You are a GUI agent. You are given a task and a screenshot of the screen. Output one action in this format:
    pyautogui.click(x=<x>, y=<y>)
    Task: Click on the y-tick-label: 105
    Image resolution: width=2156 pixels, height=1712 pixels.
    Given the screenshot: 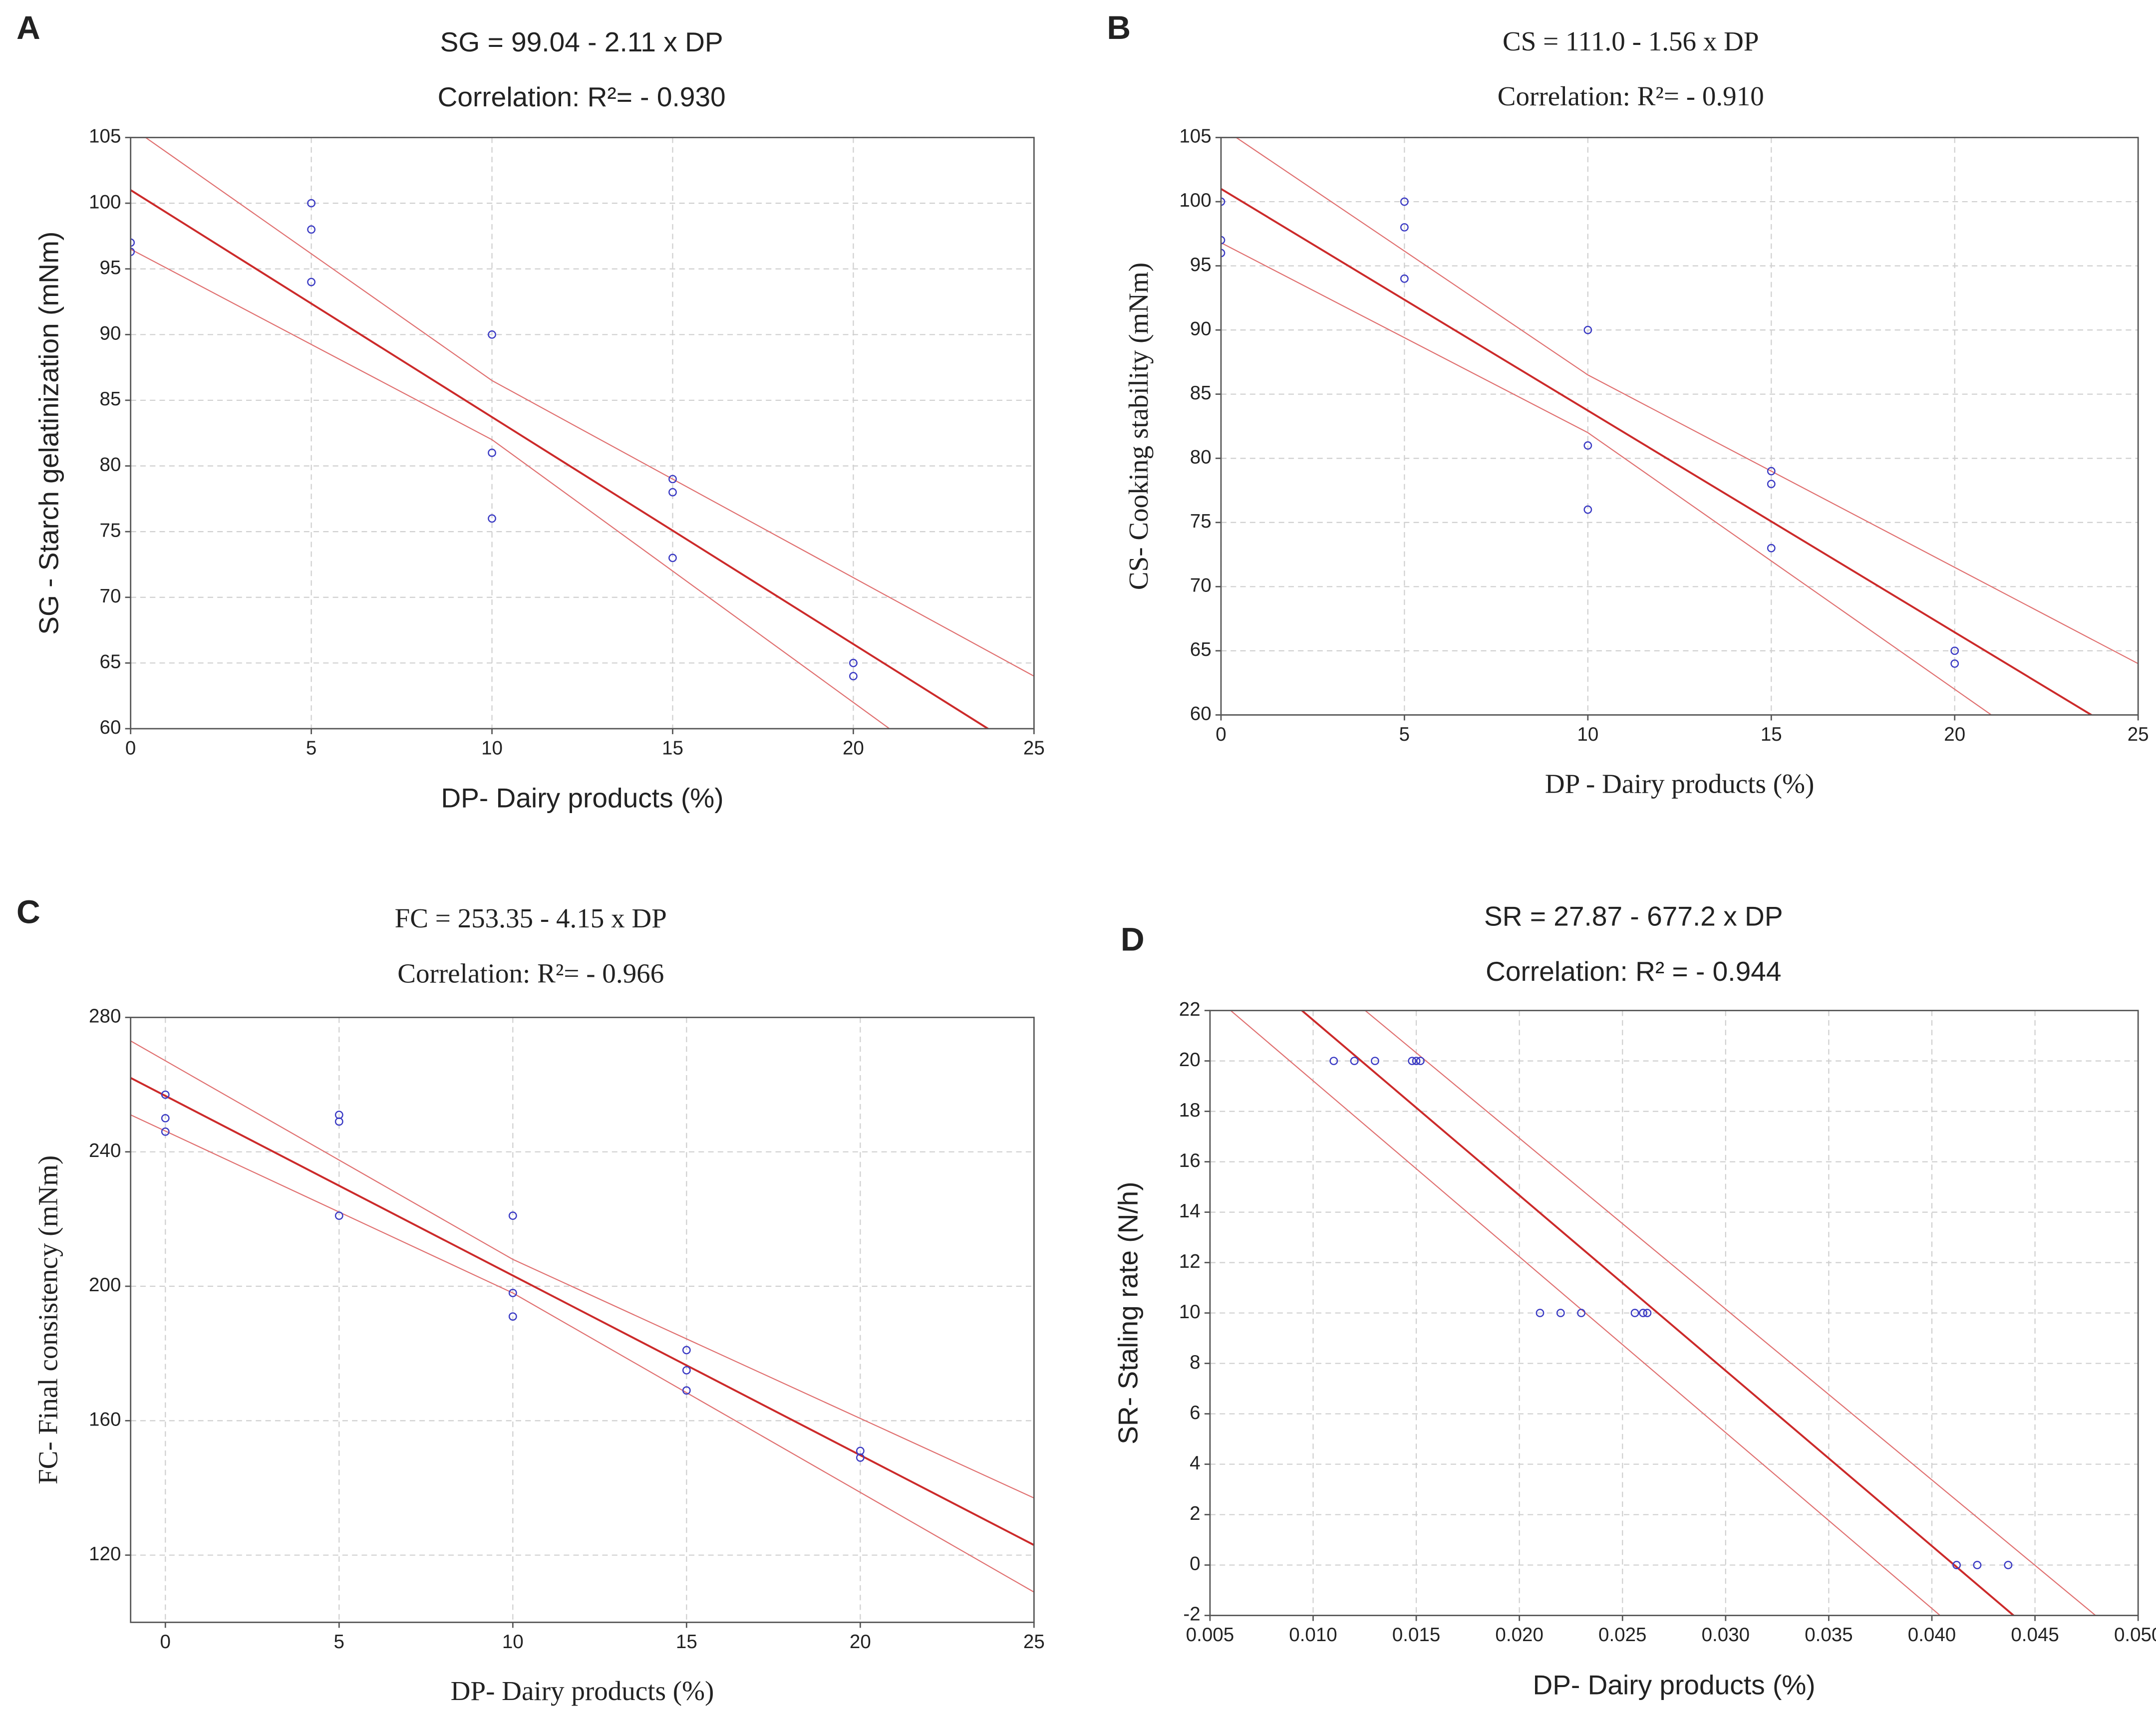 What is the action you would take?
    pyautogui.click(x=1195, y=136)
    